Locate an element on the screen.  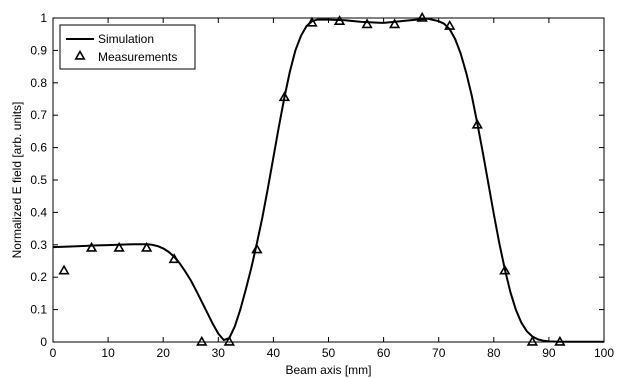
x-tick-label: 10 is located at coordinates (108, 353).